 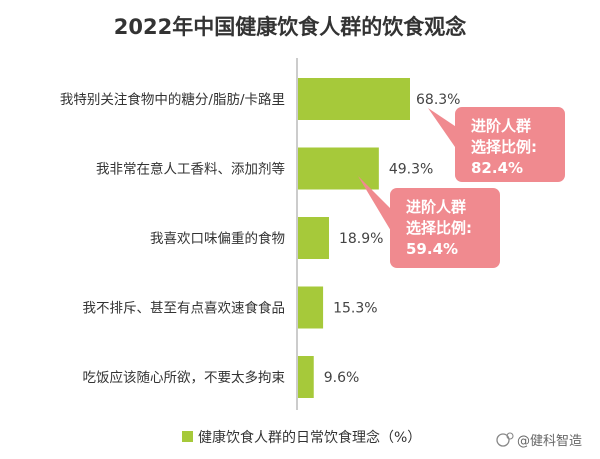 I want to click on legend-label: 健康饮食人群的日常饮食理念（%）, so click(x=309, y=437).